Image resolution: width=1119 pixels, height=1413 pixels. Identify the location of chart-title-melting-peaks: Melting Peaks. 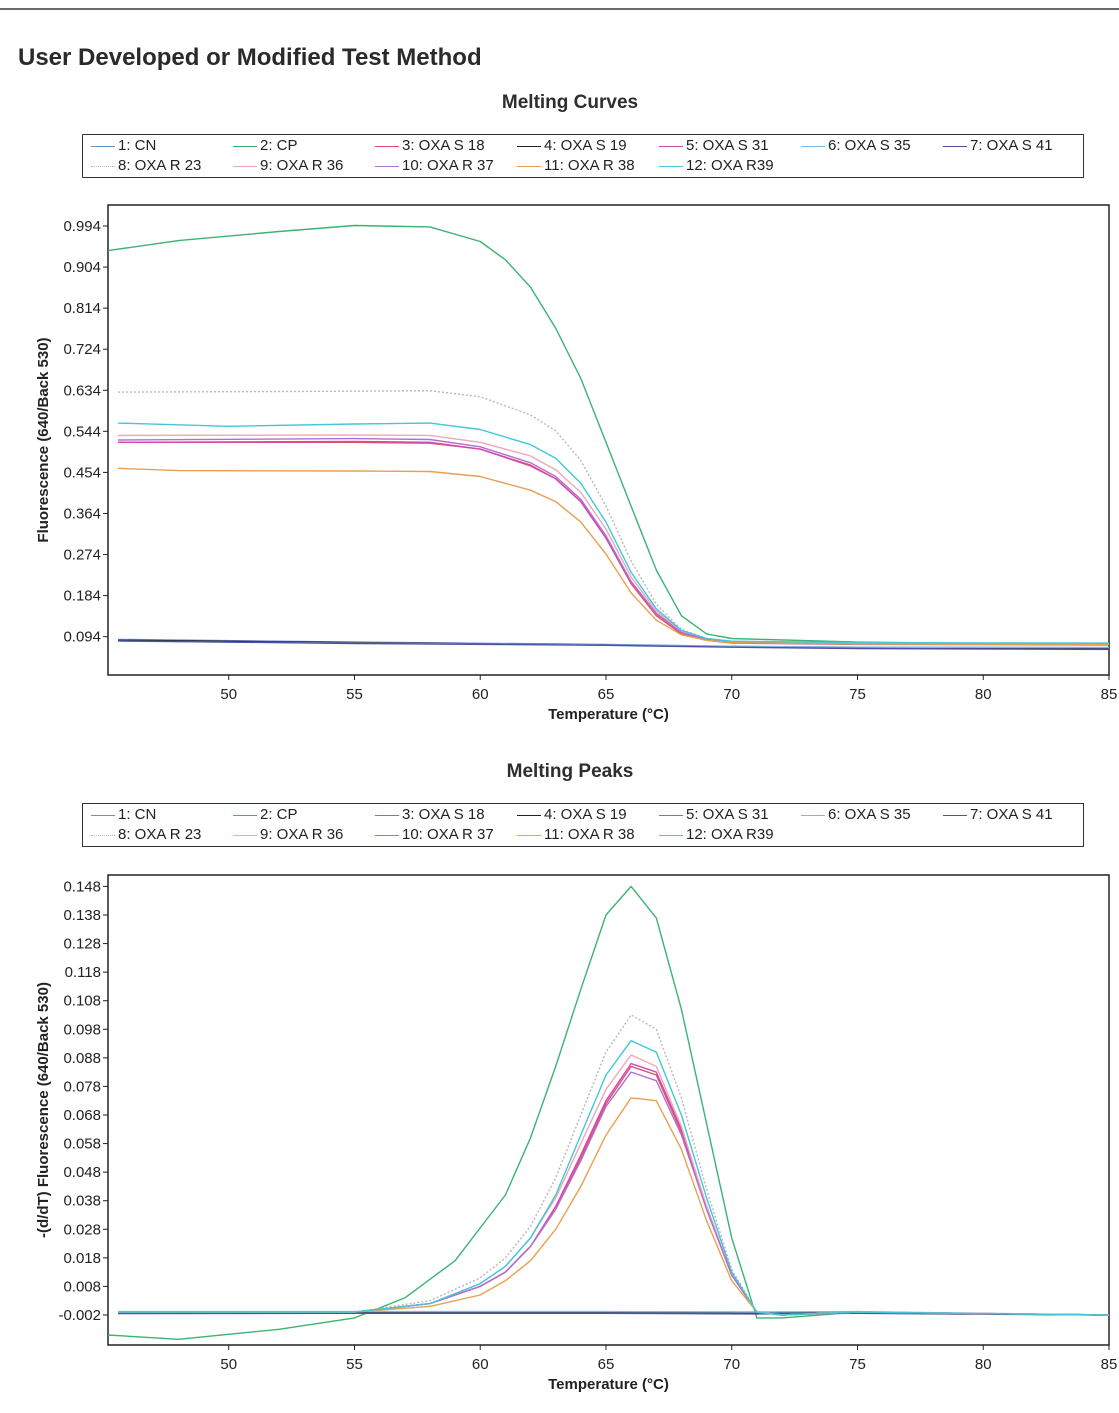
(570, 771).